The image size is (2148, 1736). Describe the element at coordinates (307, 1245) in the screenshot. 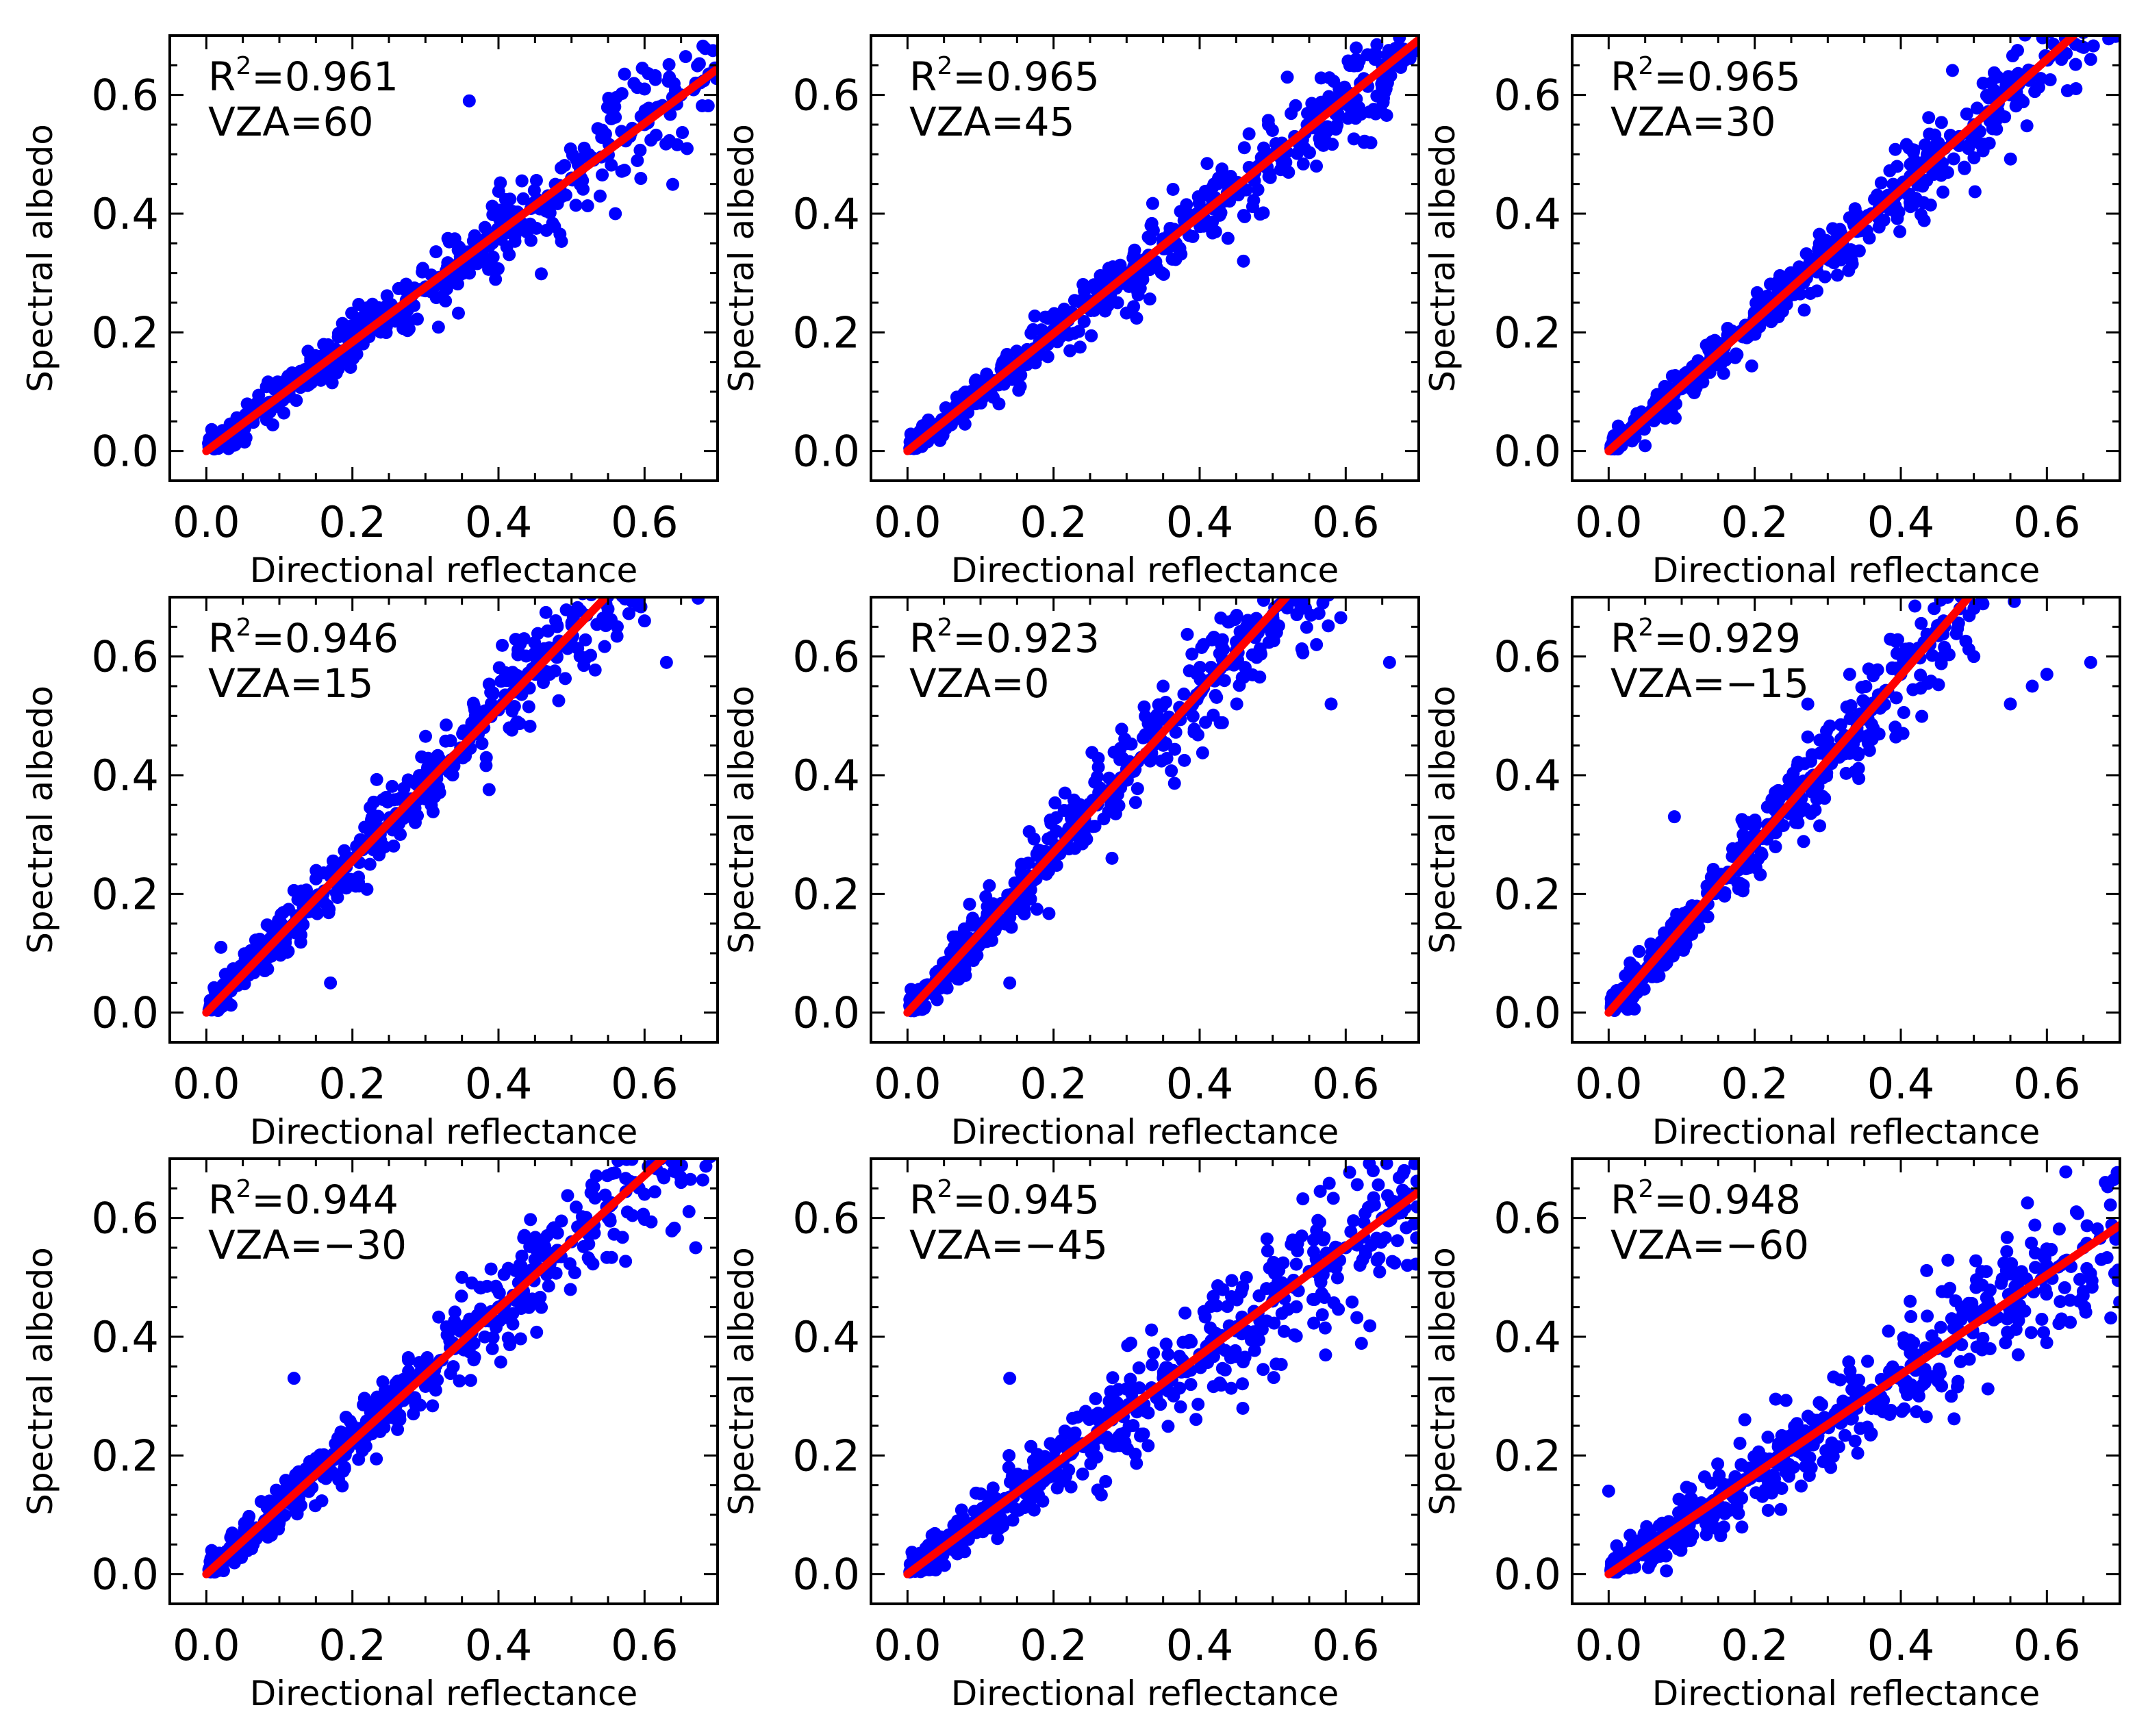

I see `vza-annotation: VZA=−30` at that location.